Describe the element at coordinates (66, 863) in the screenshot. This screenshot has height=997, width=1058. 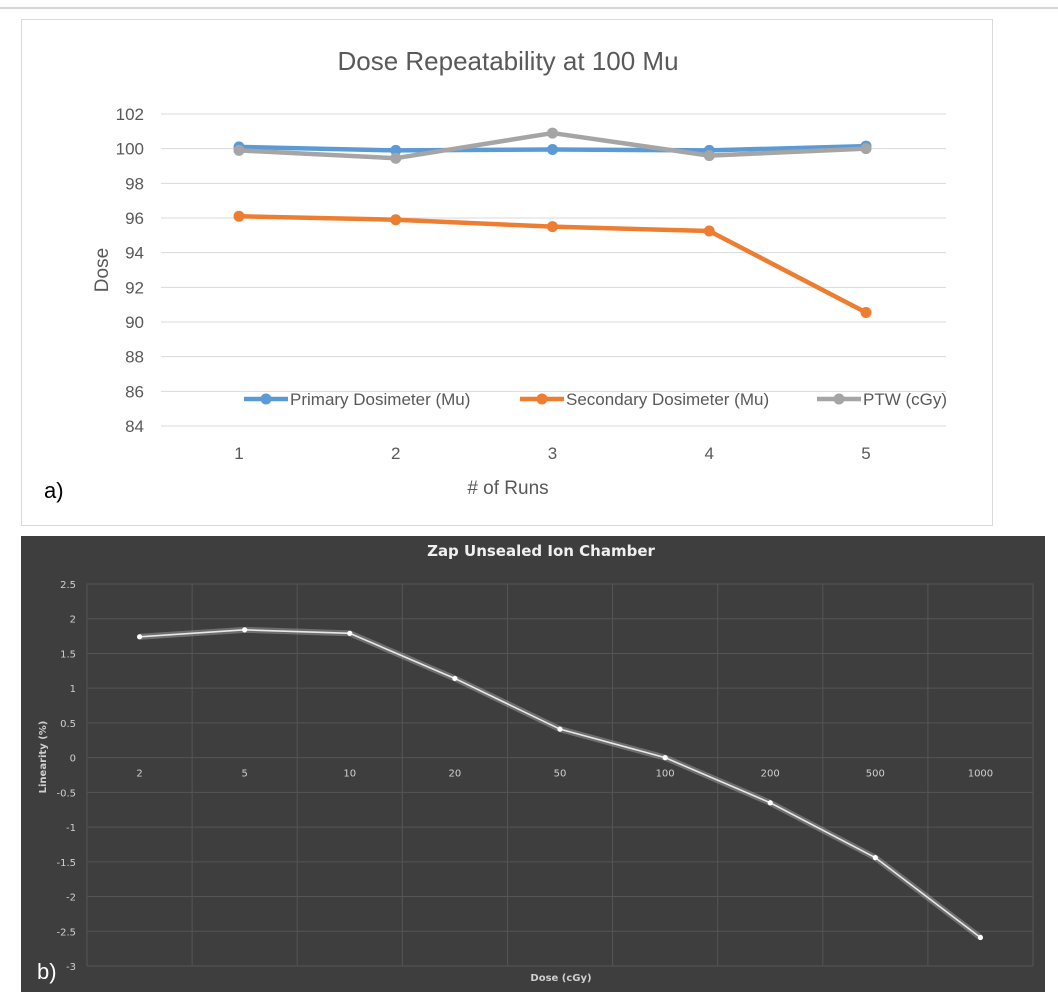
I see `y-tick-label: -1.5` at that location.